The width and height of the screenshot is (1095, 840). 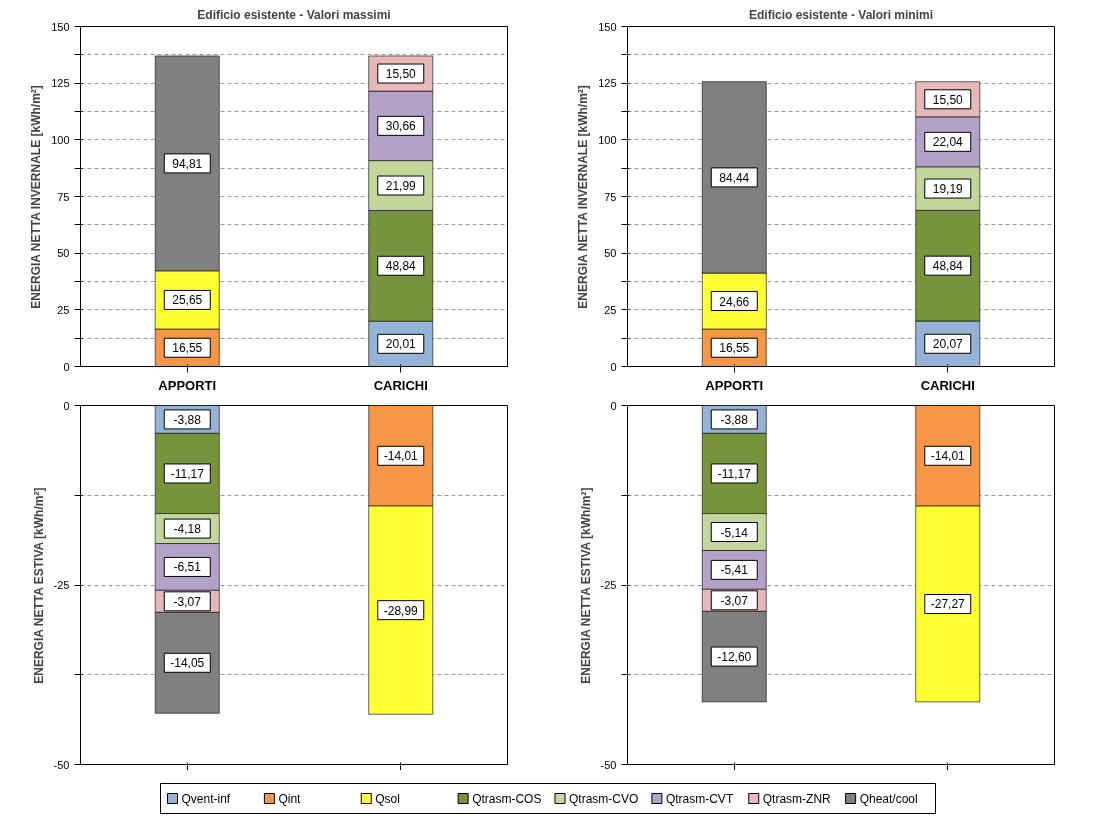 What do you see at coordinates (797, 798) in the screenshot?
I see `legend-label: Qtrasm-ZNR` at bounding box center [797, 798].